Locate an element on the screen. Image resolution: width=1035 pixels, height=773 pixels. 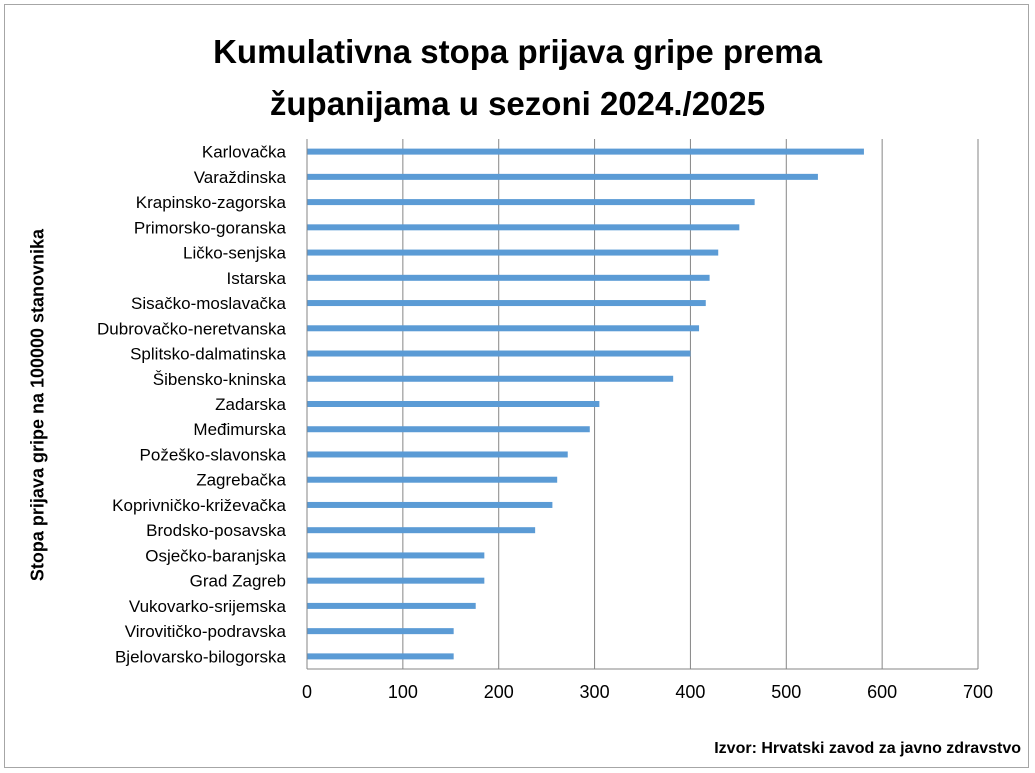
x-tick-label-200: 200 is located at coordinates (499, 692).